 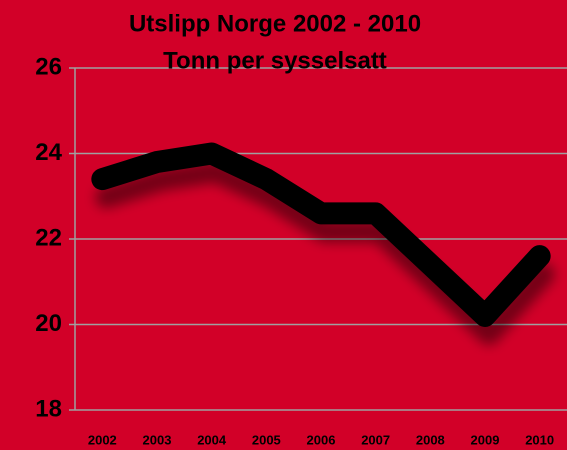 What do you see at coordinates (102, 439) in the screenshot?
I see `x-tick-label: 2002` at bounding box center [102, 439].